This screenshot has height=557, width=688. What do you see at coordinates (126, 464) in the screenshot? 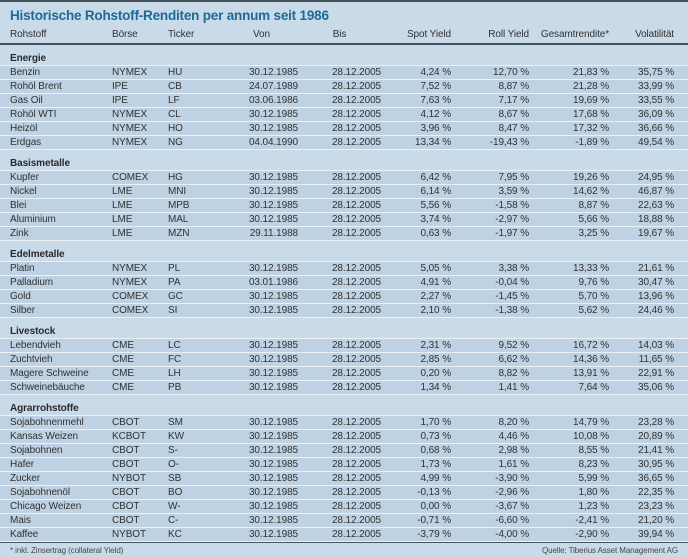
I see `cell: CBOT` at bounding box center [126, 464].